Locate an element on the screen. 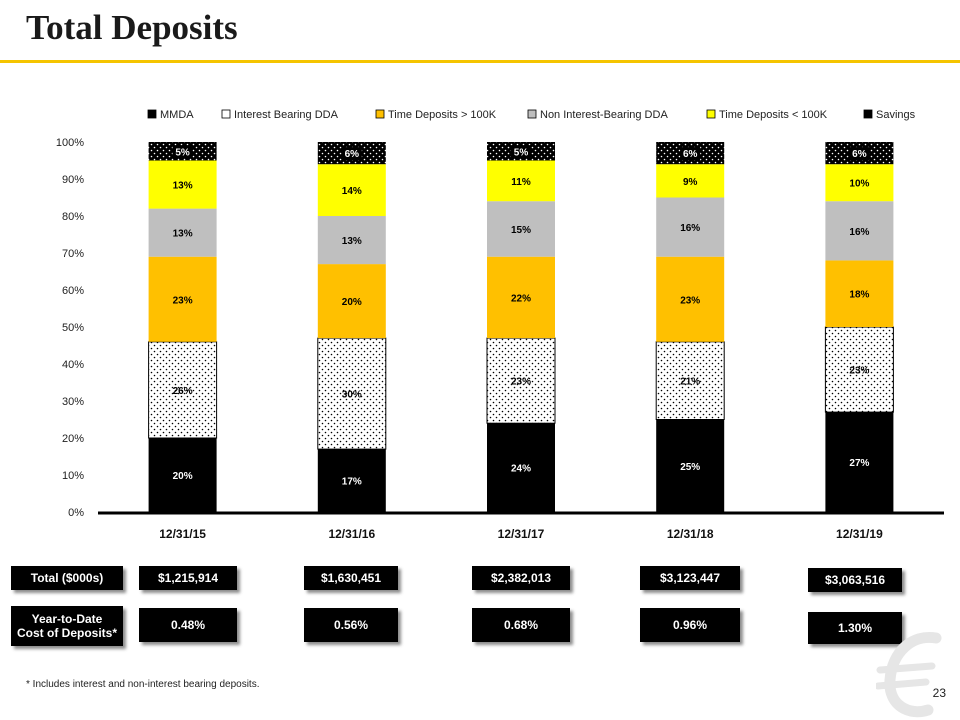  y-tick-label: 90% is located at coordinates (73, 180).